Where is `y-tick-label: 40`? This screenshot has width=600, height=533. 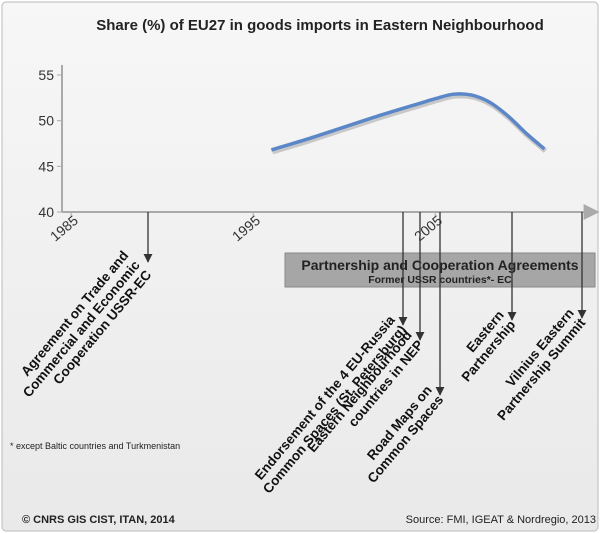
y-tick-label: 40 is located at coordinates (46, 212).